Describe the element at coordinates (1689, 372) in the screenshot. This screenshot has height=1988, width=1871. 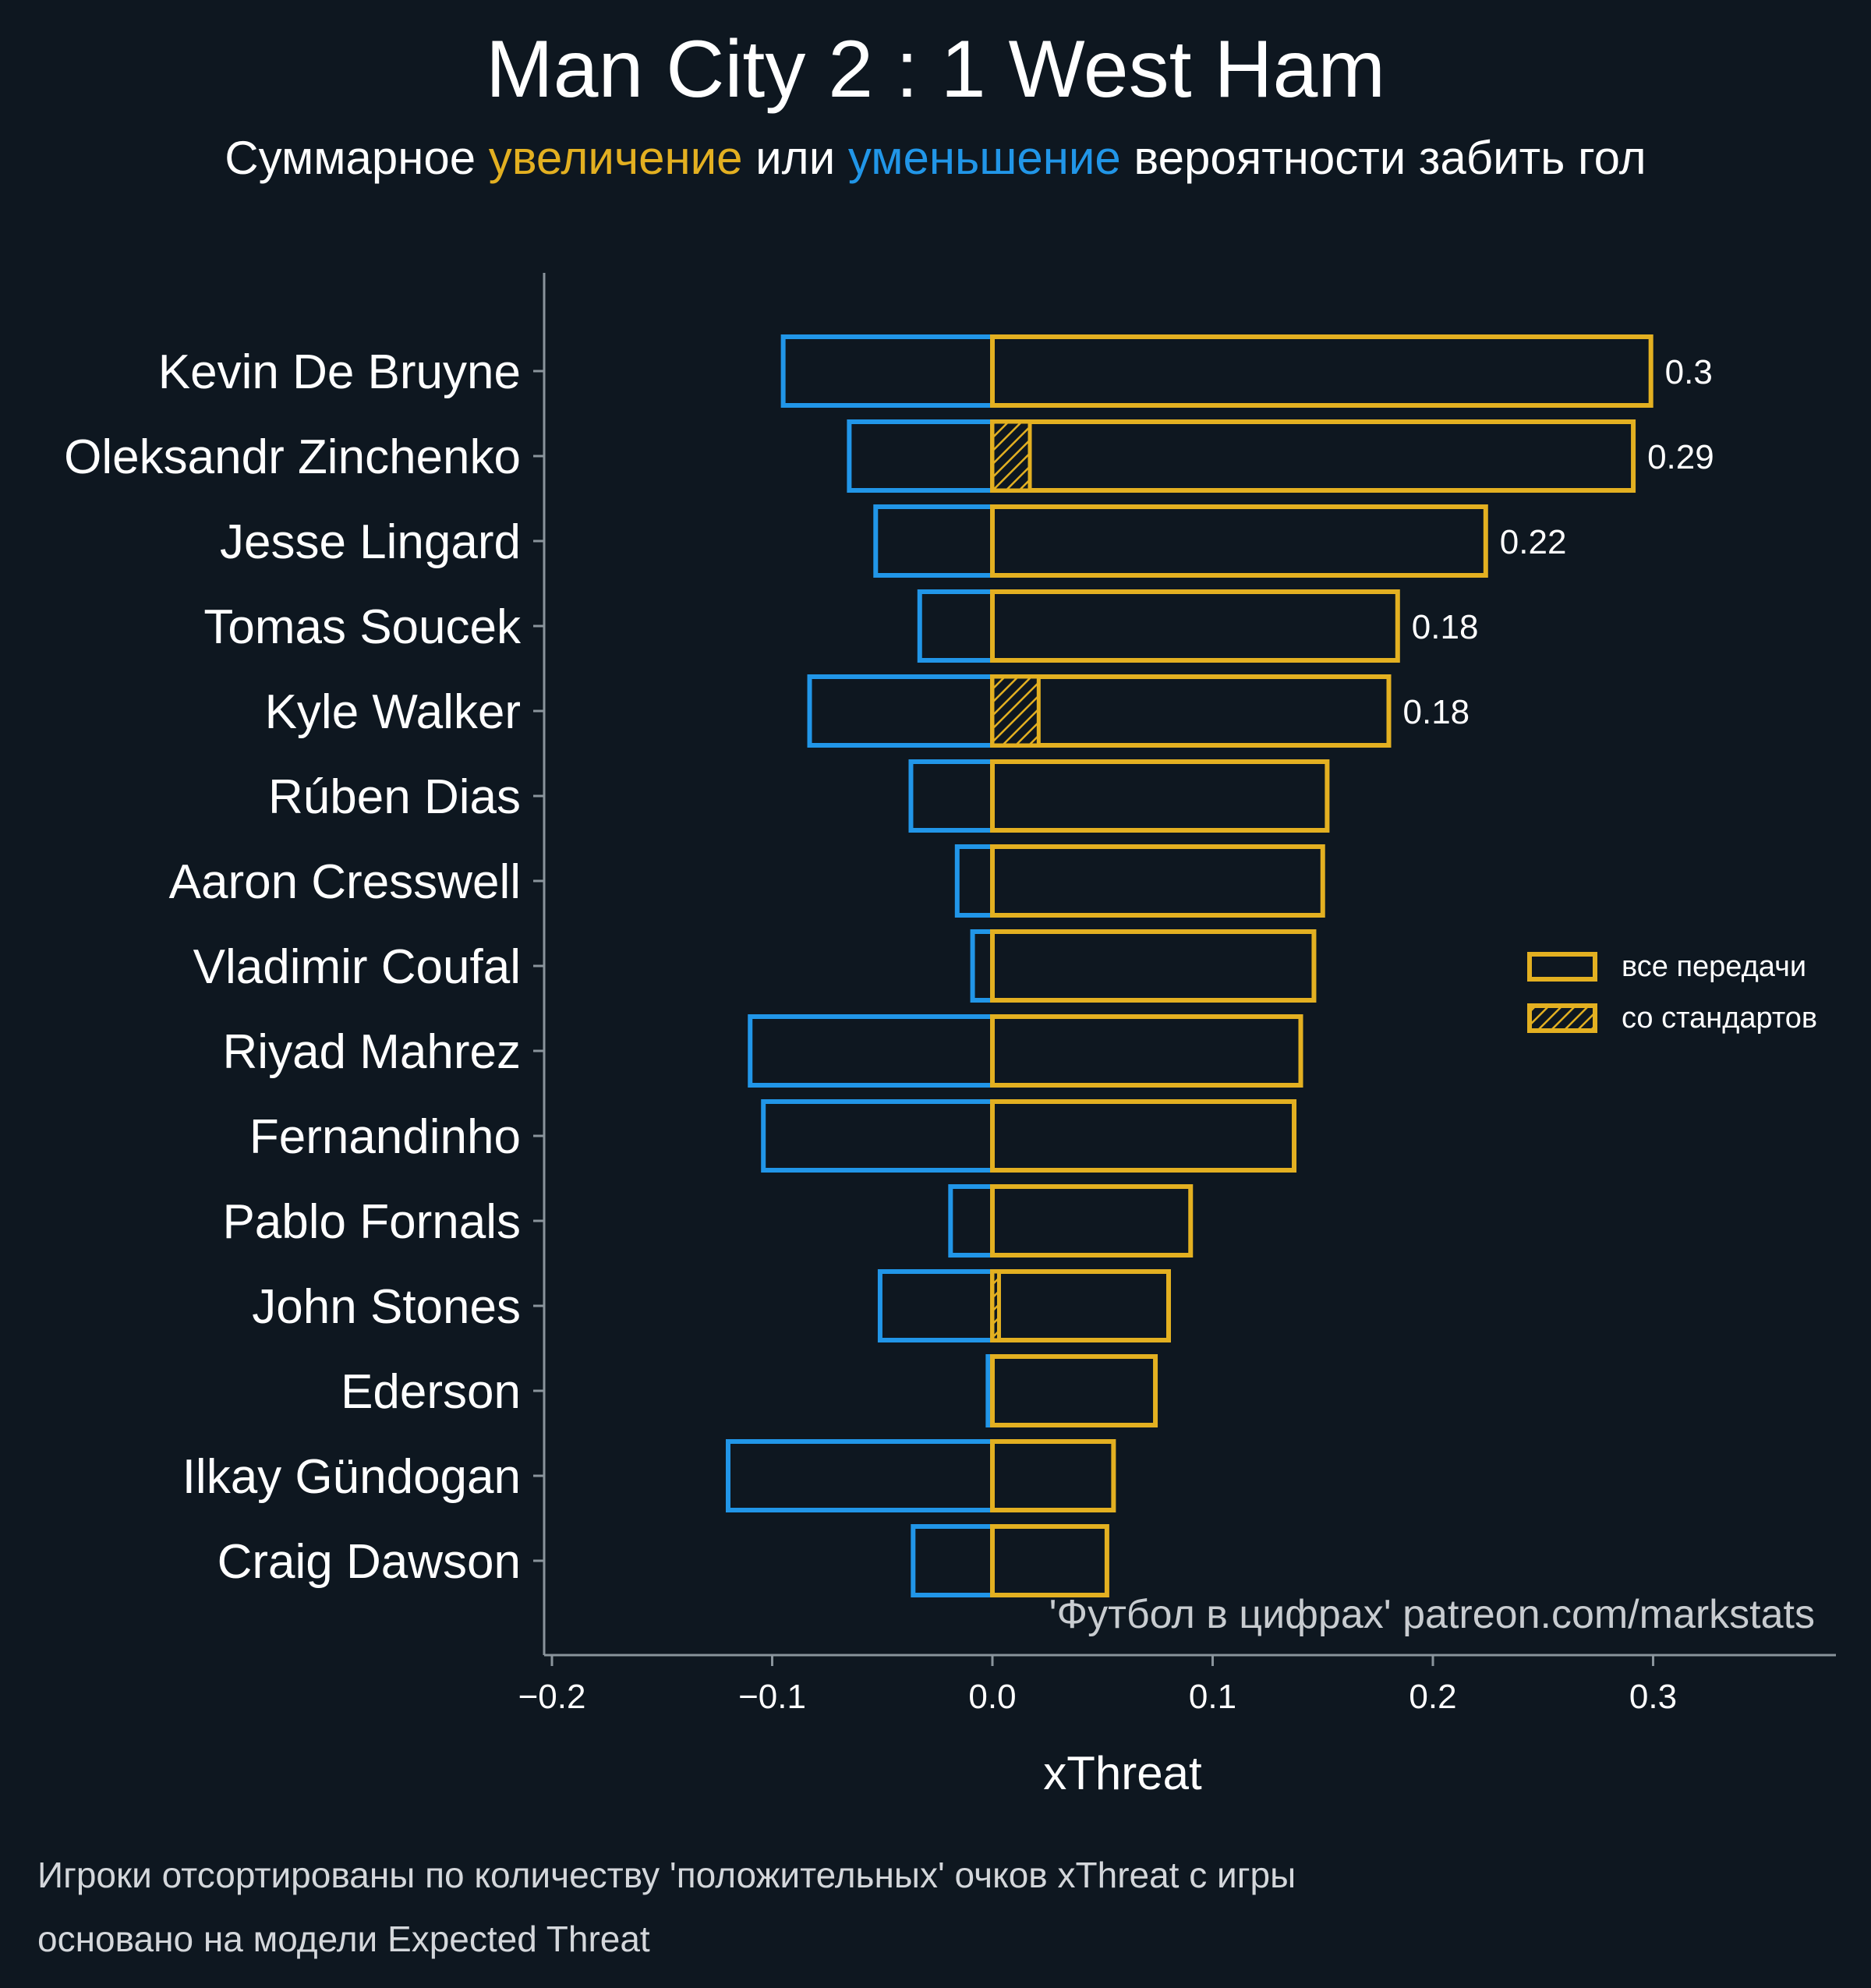
I see `data-label: 0.3` at that location.